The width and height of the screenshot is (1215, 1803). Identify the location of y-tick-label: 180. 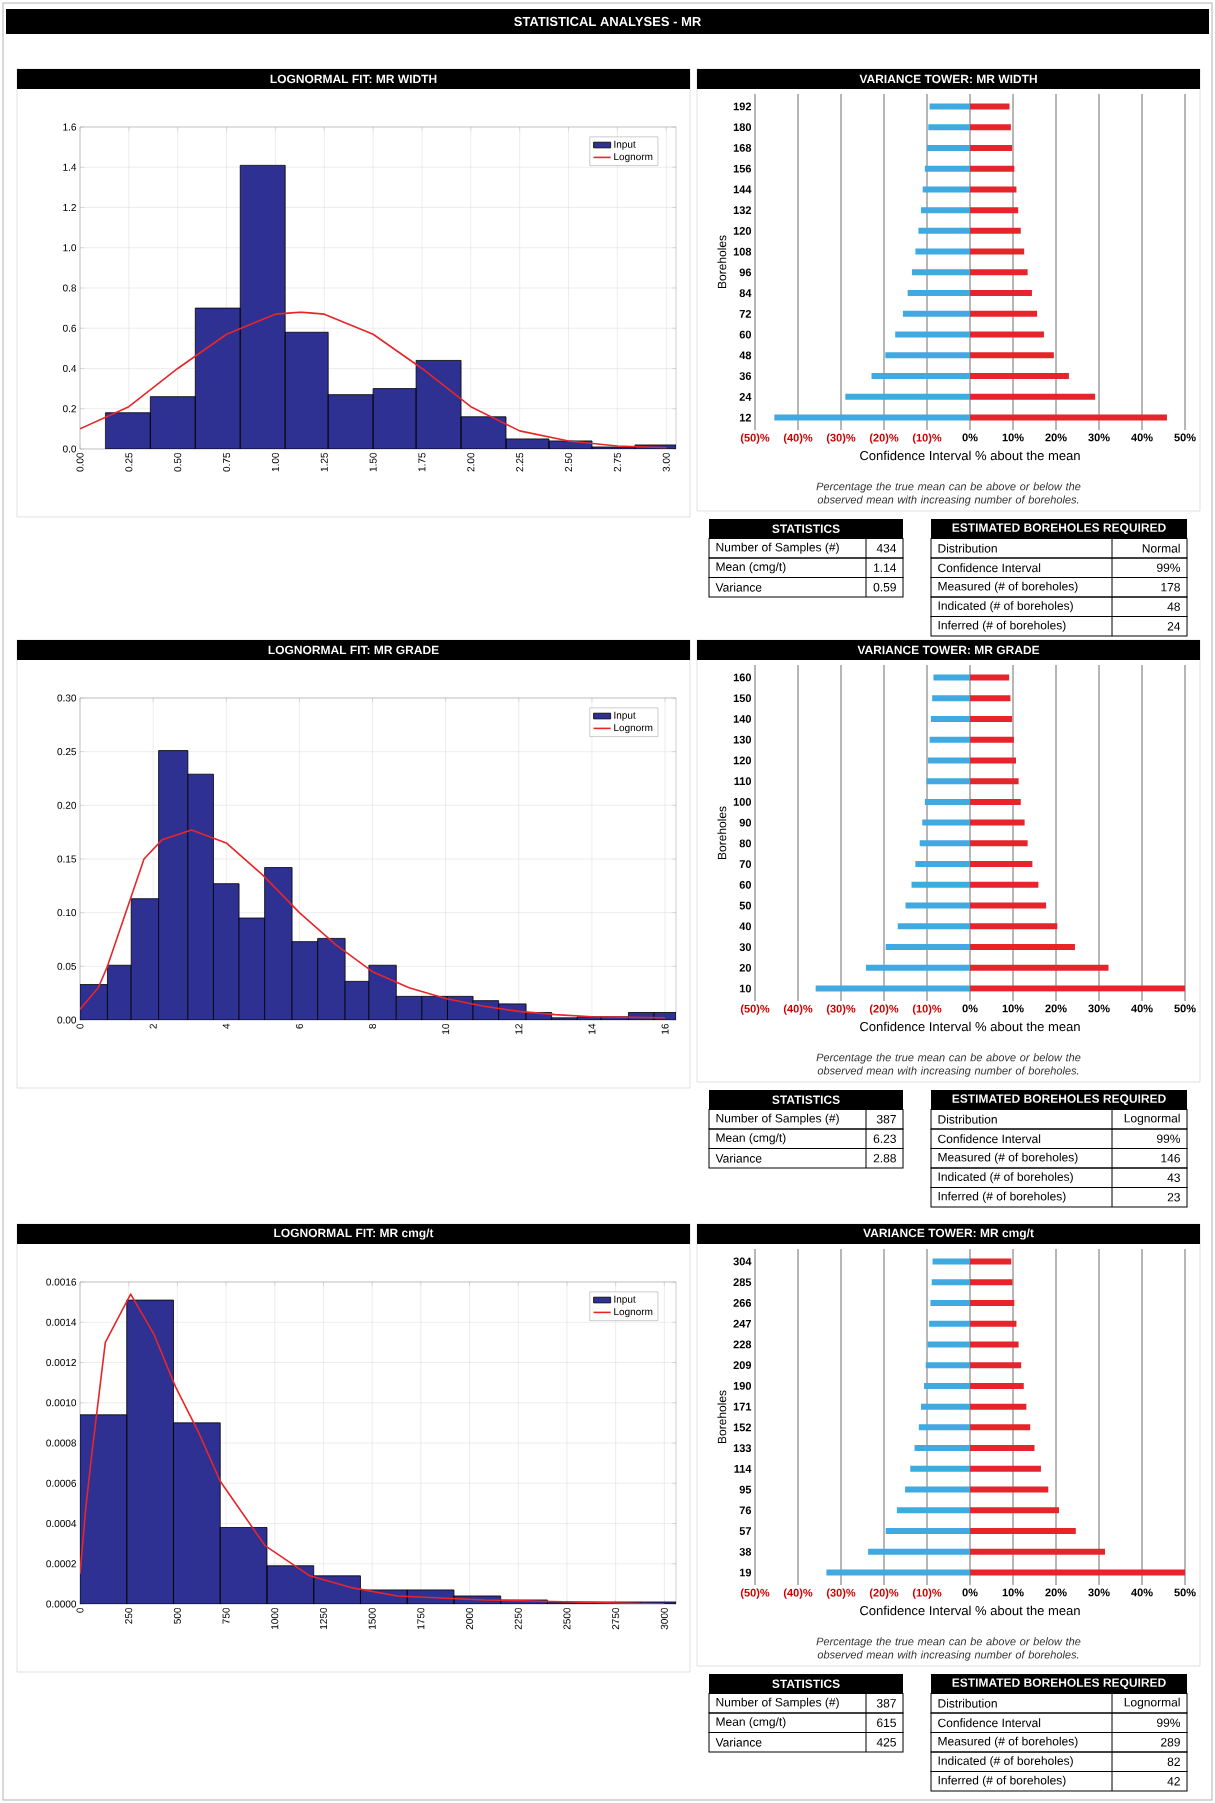
(742, 127).